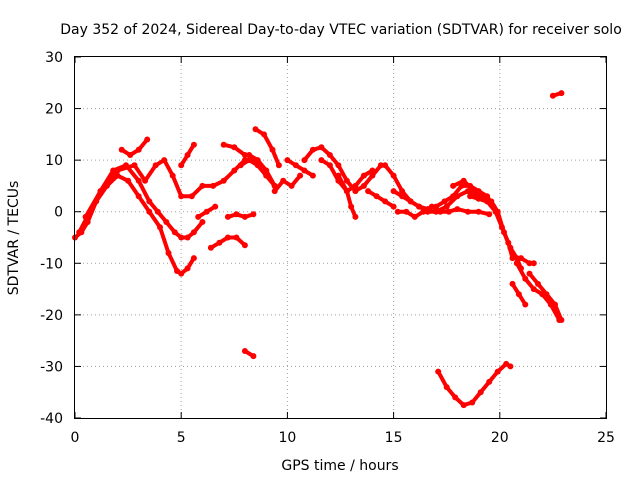 This screenshot has height=480, width=640. What do you see at coordinates (300, 168) in the screenshot?
I see `series-track-o` at bounding box center [300, 168].